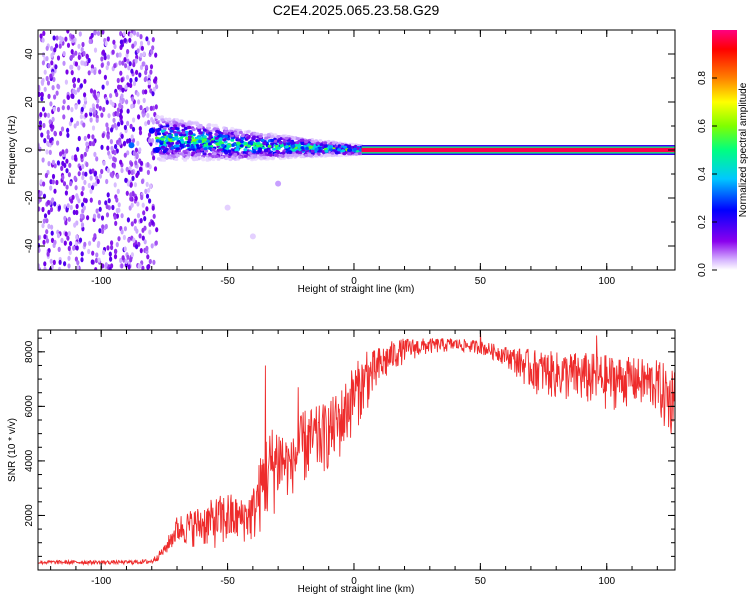  What do you see at coordinates (356, 589) in the screenshot?
I see `snr-x-label: Height of straight line (km)` at bounding box center [356, 589].